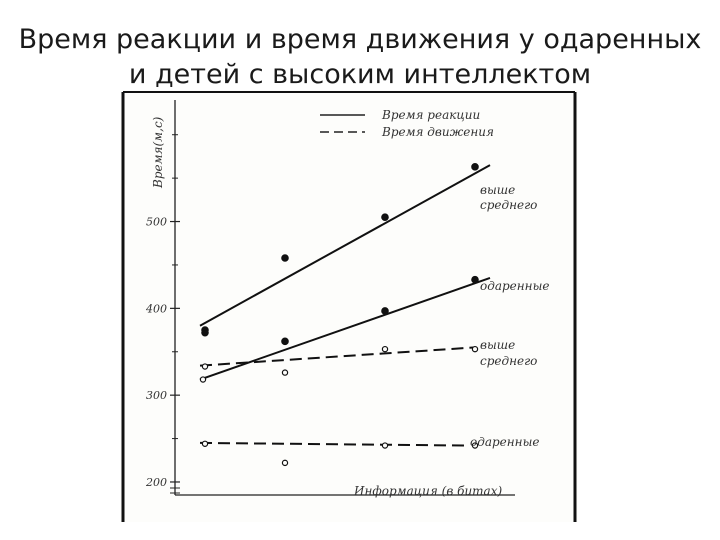 The image size is (720, 540). What do you see at coordinates (158, 152) in the screenshot?
I see `y-axis-label: Время(м,с)` at bounding box center [158, 152].